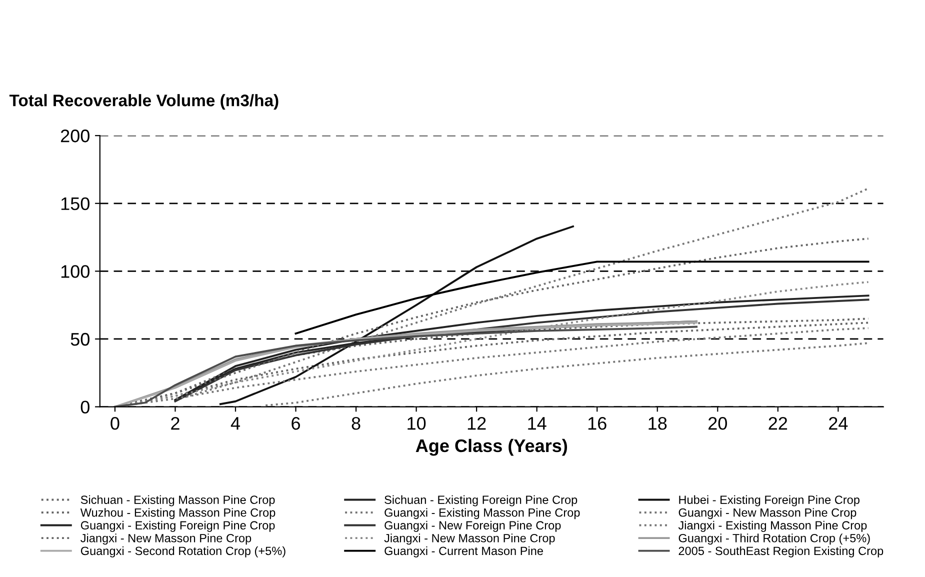  I want to click on x-axis-title: Age Class (Years), so click(492, 447).